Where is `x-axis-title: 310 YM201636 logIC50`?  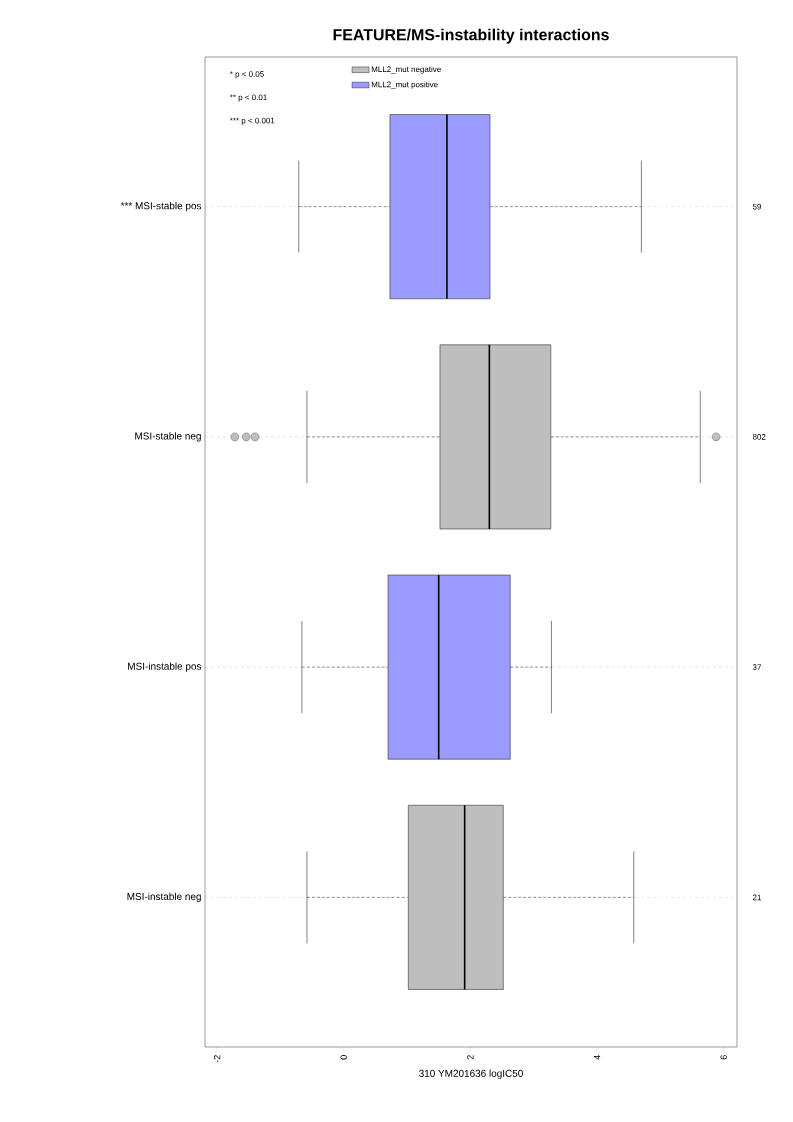 x-axis-title: 310 YM201636 logIC50 is located at coordinates (471, 1074).